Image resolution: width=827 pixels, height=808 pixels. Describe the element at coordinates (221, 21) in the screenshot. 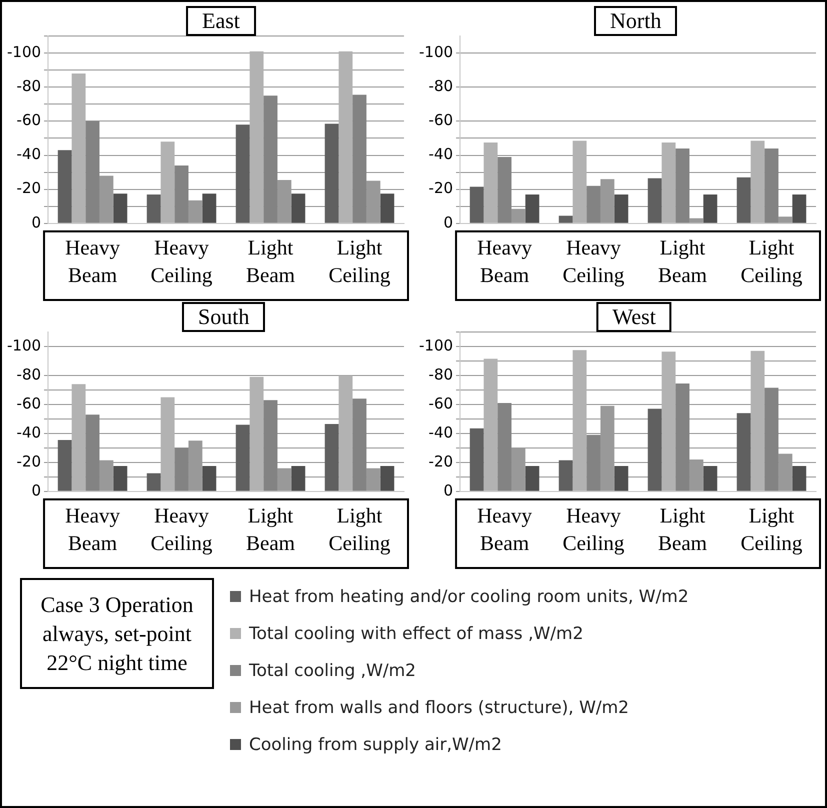

I see `chart-title: East` at that location.